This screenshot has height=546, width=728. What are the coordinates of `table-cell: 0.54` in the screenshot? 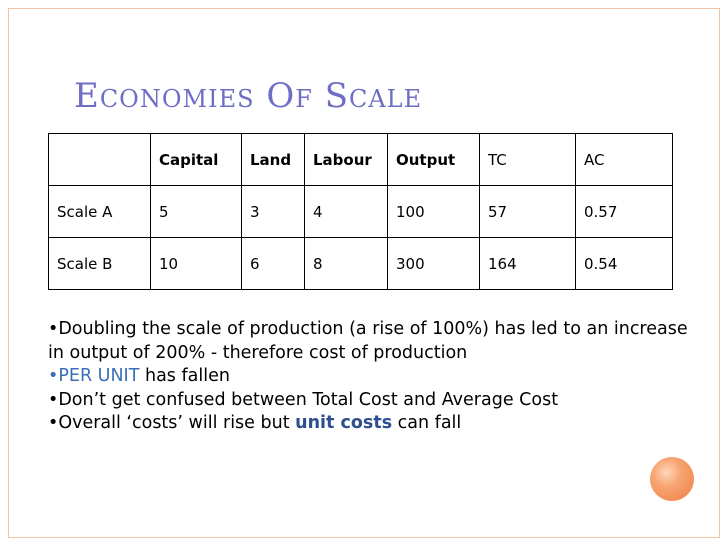 It's located at (624, 263).